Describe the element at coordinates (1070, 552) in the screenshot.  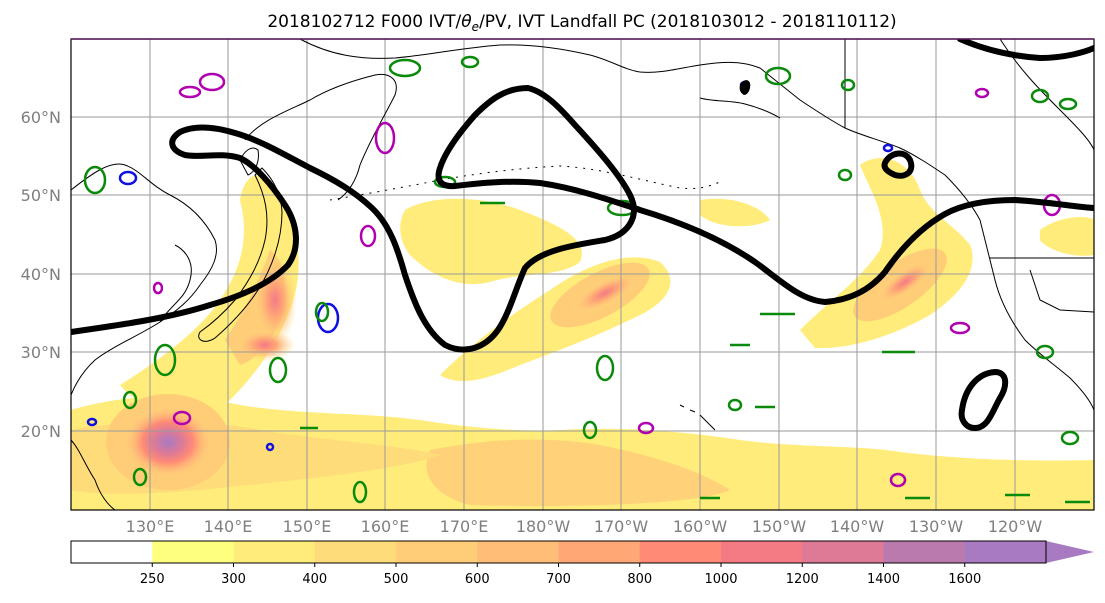
I see `colorbar-extend-arrow` at that location.